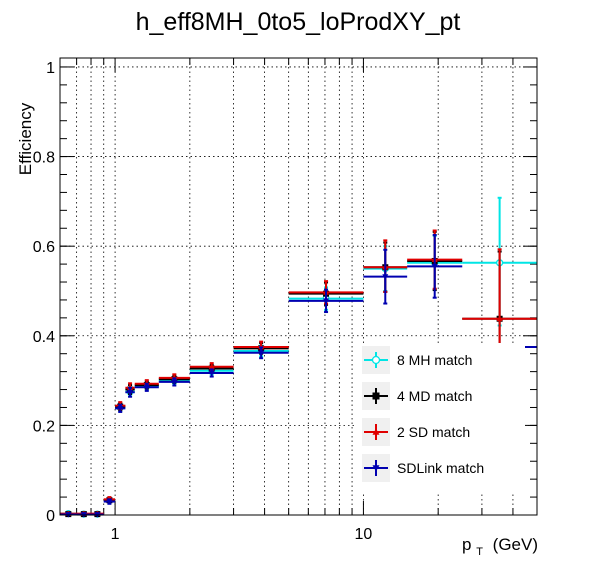 The height and width of the screenshot is (572, 596). What do you see at coordinates (25, 138) in the screenshot?
I see `y-axis-label: Efficiency` at bounding box center [25, 138].